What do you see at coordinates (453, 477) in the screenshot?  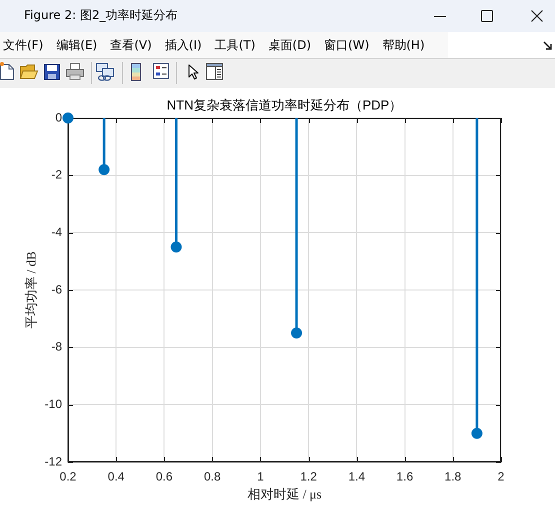 I see `x-tick-label: 1.8` at bounding box center [453, 477].